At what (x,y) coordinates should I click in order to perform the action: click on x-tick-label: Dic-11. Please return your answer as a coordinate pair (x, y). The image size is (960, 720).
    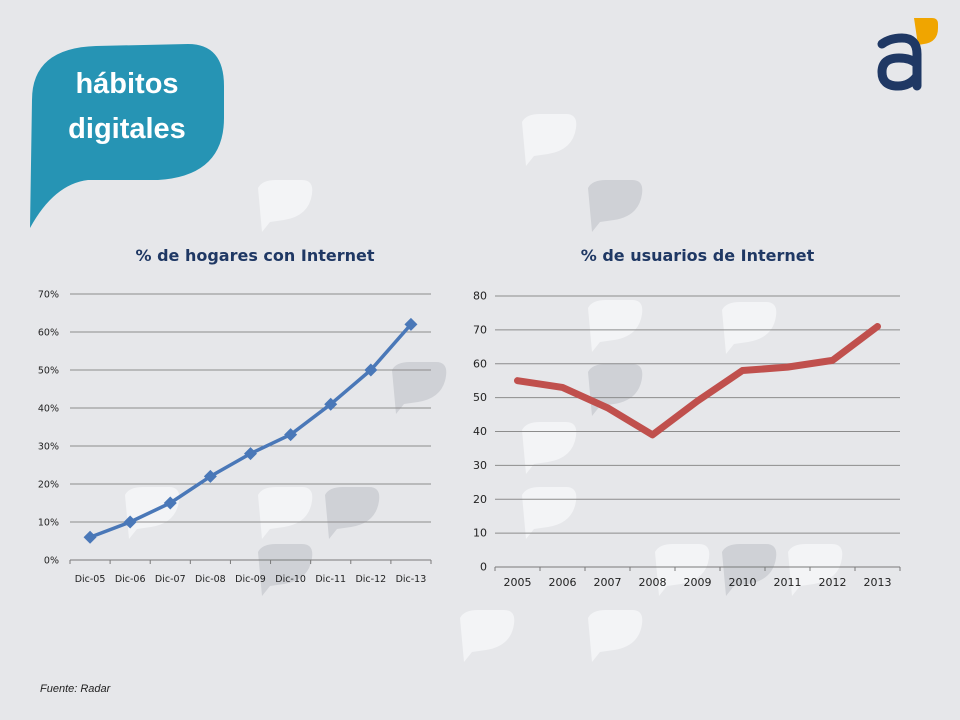
    Looking at the image, I should click on (330, 579).